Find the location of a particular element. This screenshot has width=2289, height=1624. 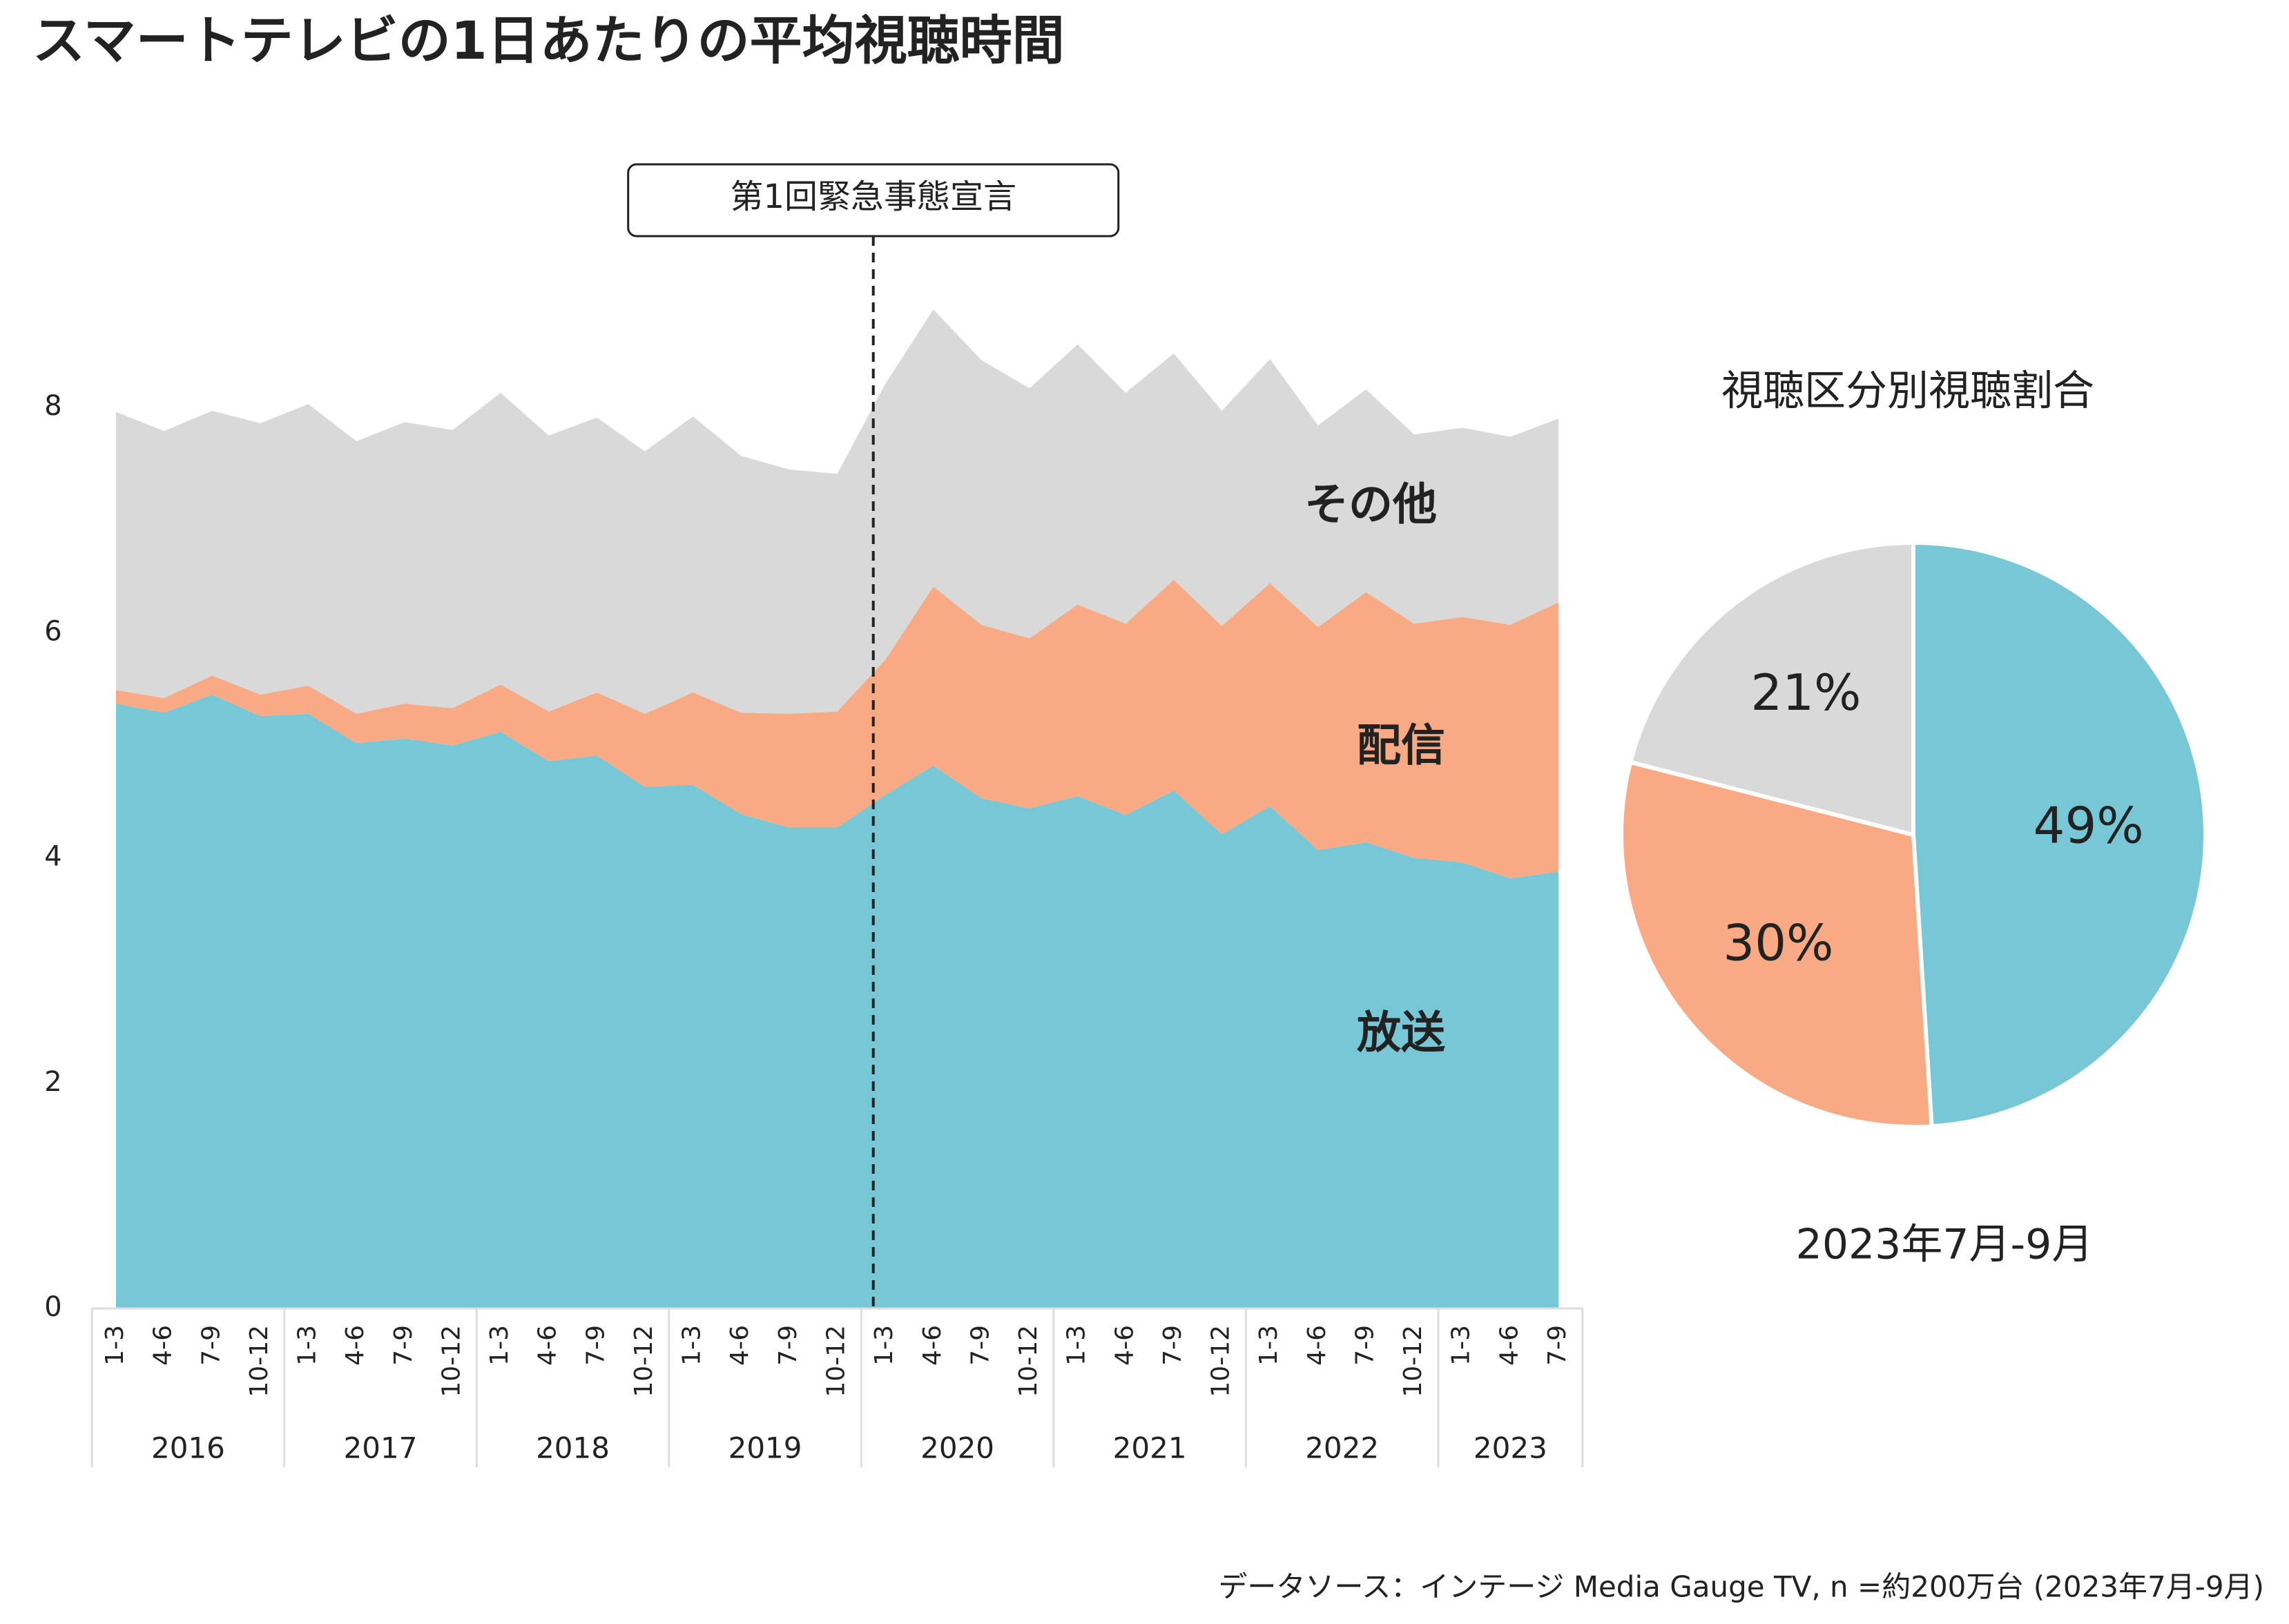

annotation-text: 第1回緊急事態宣言 is located at coordinates (873, 196).